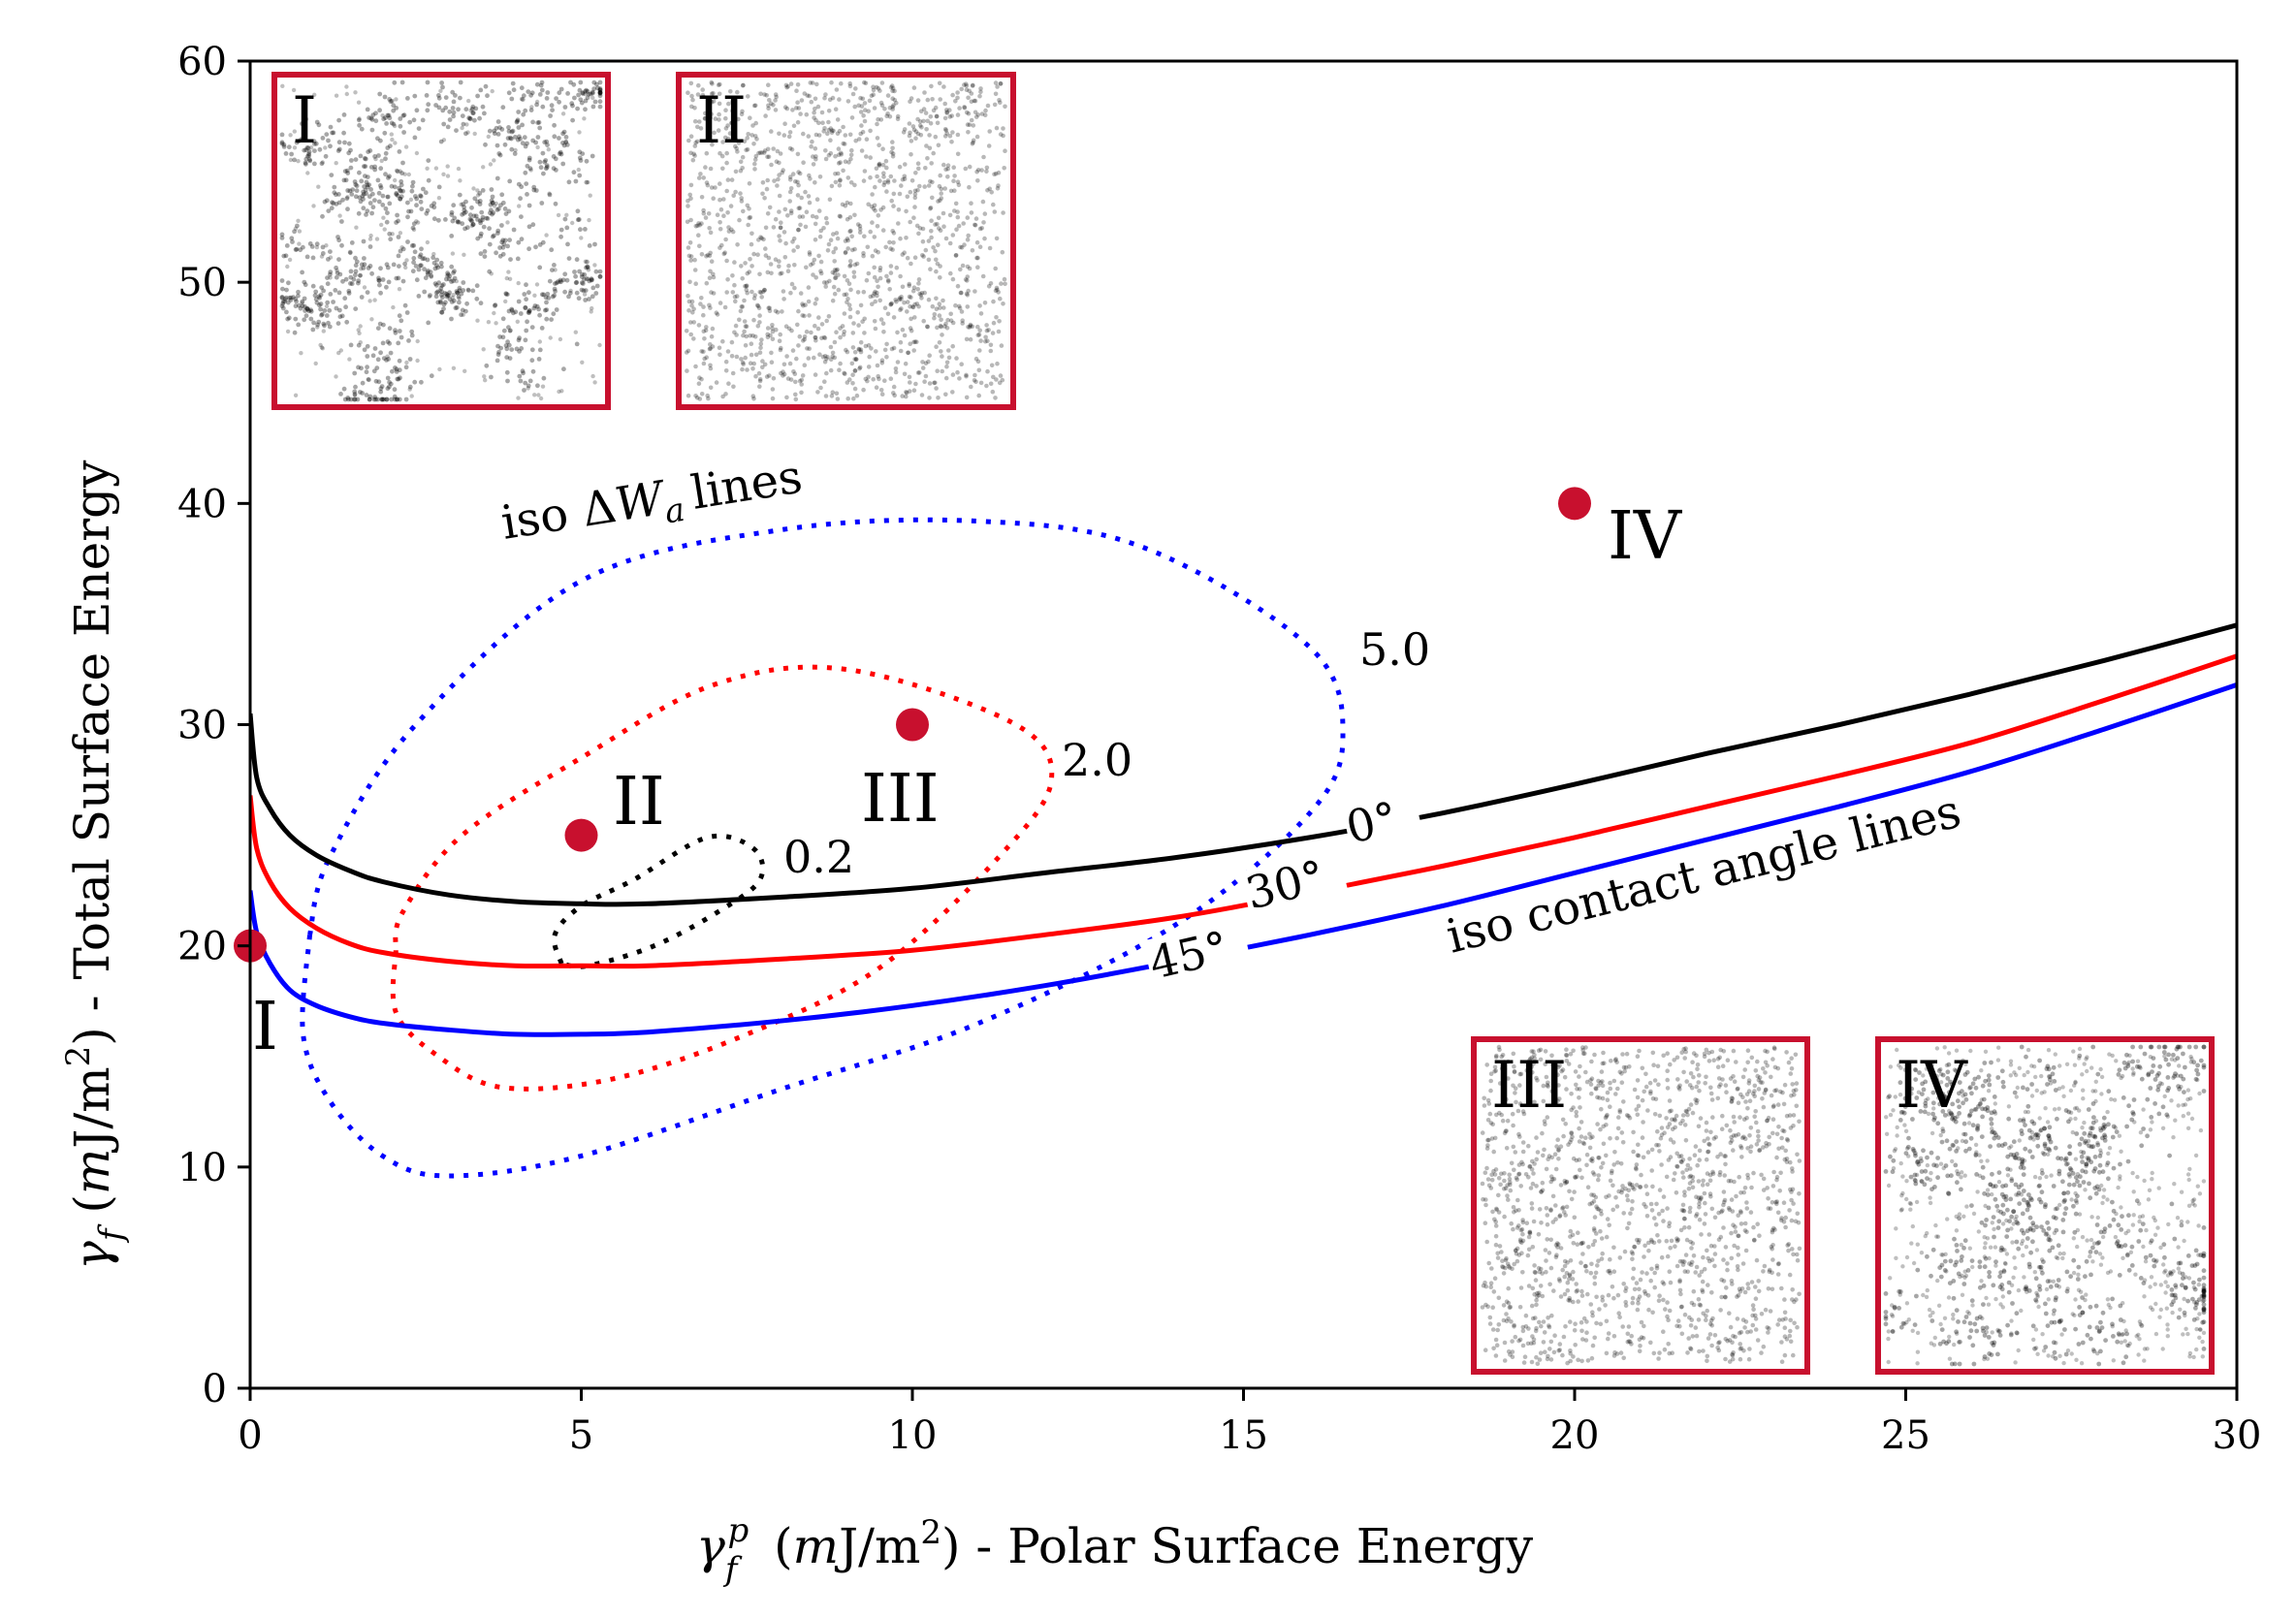 Image resolution: width=2296 pixels, height=1617 pixels. What do you see at coordinates (1905, 1435) in the screenshot?
I see `x-tick-label-25: 25` at bounding box center [1905, 1435].